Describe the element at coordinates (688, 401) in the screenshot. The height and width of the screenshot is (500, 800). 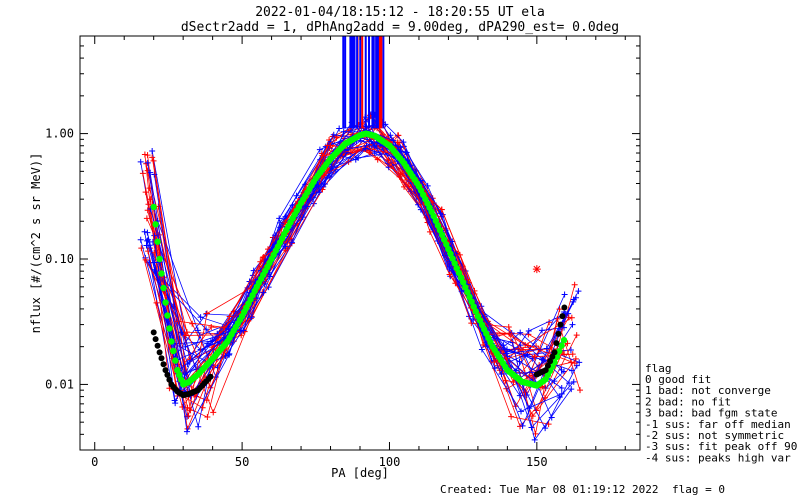
I see `legend-entry: 2 bad: no fit` at that location.